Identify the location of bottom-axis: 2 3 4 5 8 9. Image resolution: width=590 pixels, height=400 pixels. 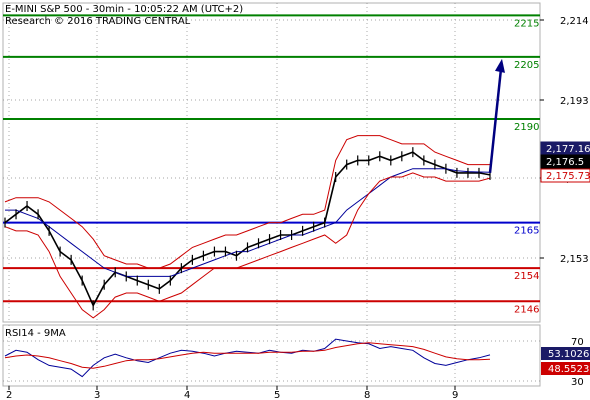
(232, 393).